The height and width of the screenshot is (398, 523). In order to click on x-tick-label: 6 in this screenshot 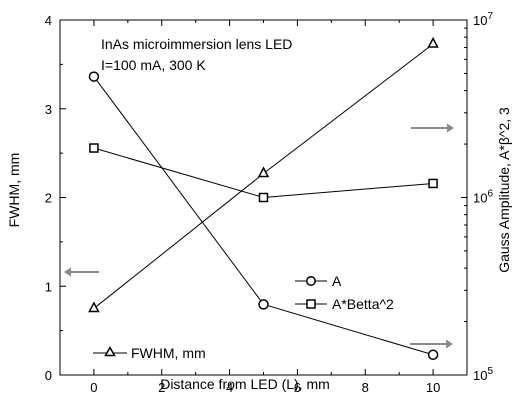, I will do `click(297, 387)`.